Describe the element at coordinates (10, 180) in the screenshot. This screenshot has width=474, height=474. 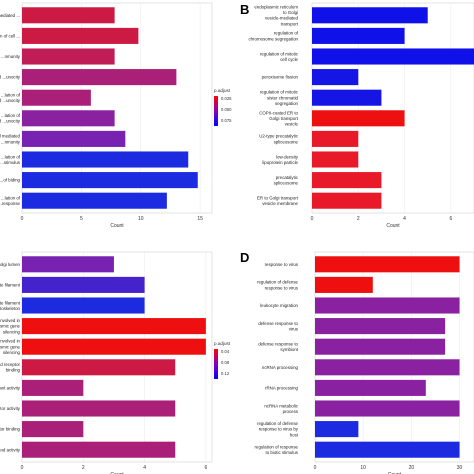
I see `category-label: ...of biding` at that location.